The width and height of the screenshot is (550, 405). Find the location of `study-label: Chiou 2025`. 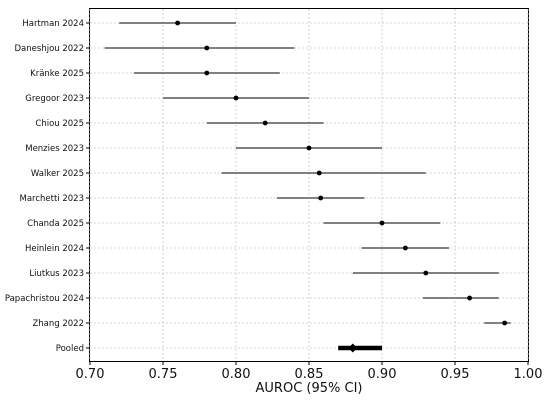

study-label: Chiou 2025 is located at coordinates (59, 124).